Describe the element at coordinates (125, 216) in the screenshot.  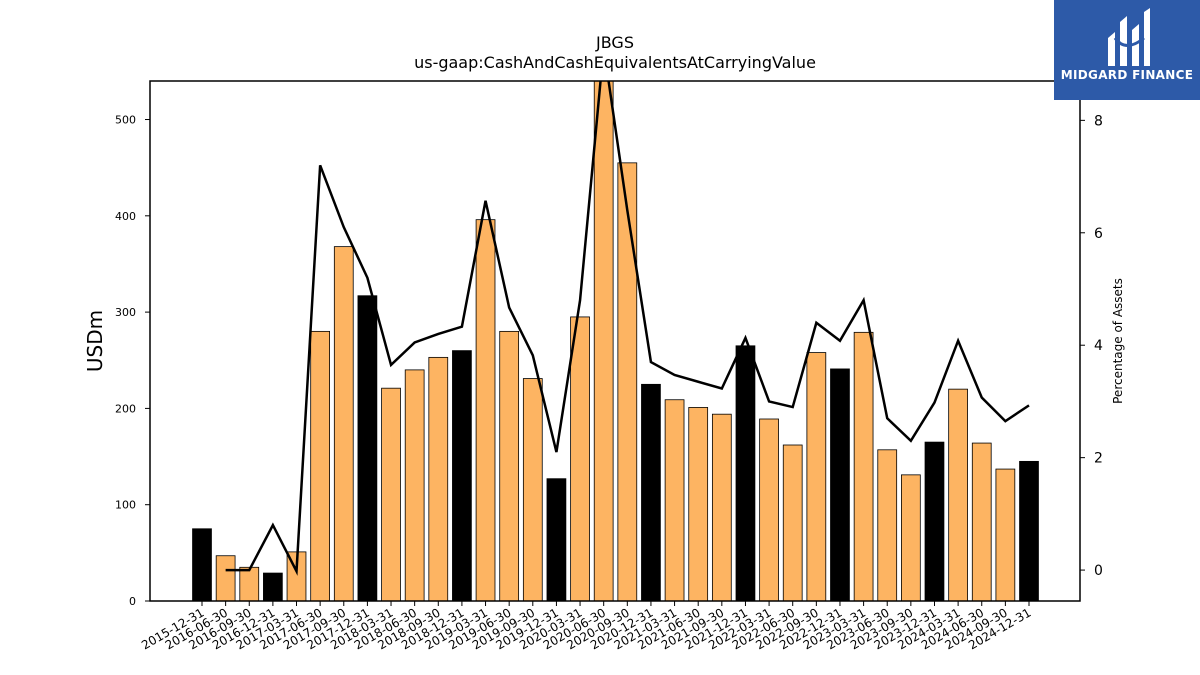
I see `y-tick-label-left: 400` at that location.